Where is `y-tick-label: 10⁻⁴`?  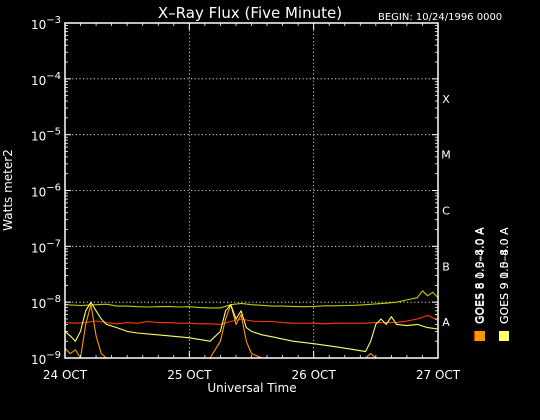
y-tick-label: 10⁻⁴ is located at coordinates (46, 79).